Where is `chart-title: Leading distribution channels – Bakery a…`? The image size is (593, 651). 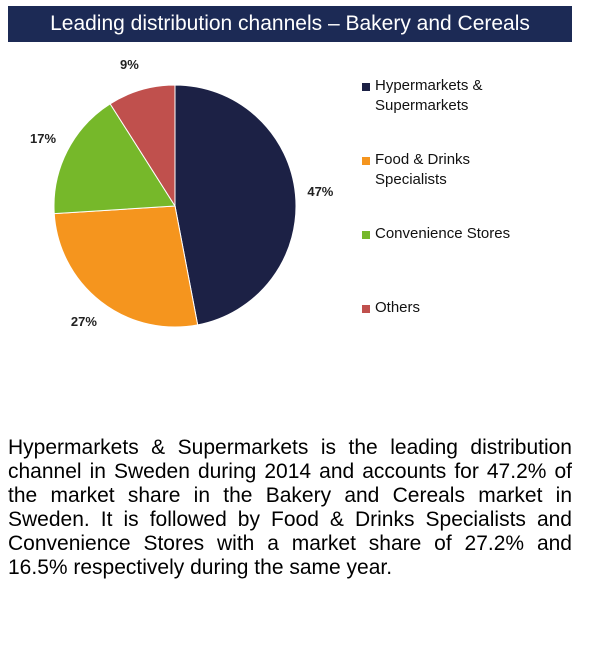
chart-title: Leading distribution channels – Bakery a… is located at coordinates (290, 24).